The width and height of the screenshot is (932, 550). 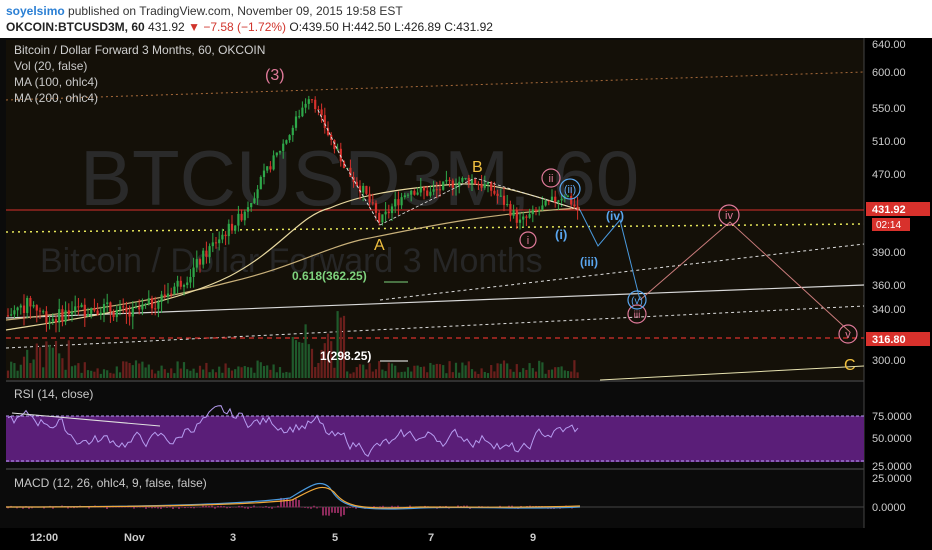 I want to click on price-axis, so click(x=898, y=283).